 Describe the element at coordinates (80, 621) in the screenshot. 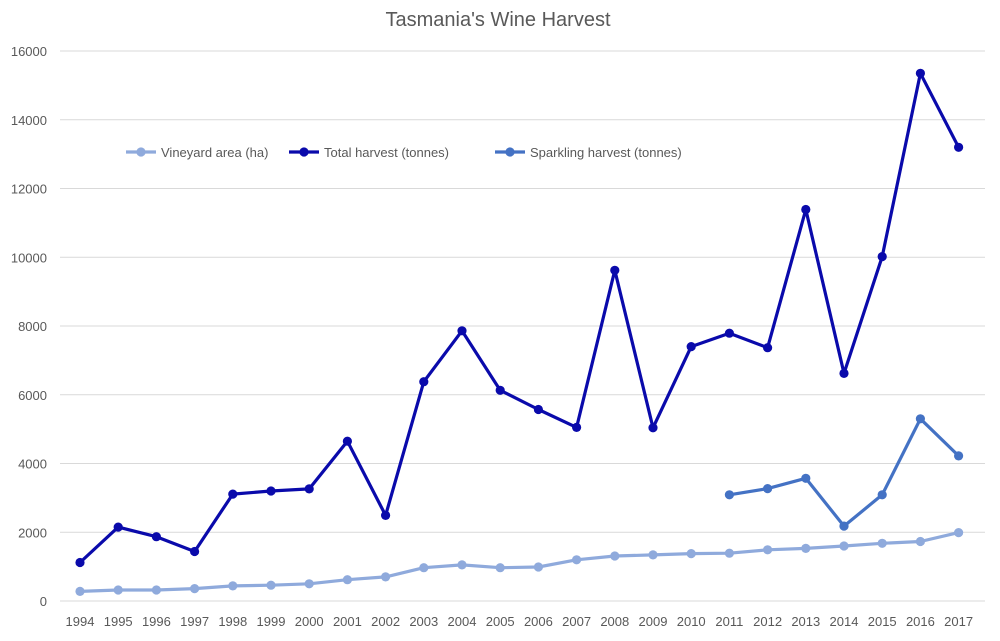

I see `x-tick-label: 1994` at that location.